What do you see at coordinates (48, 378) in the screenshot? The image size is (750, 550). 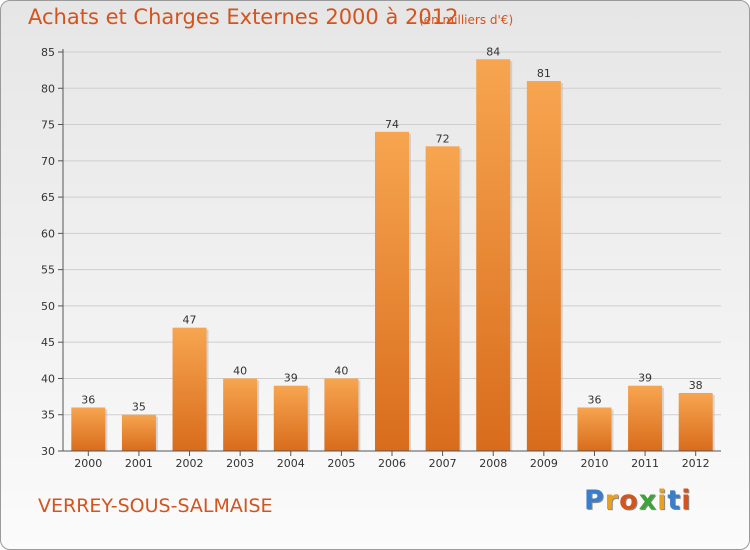 I see `y-tick-label: 40` at bounding box center [48, 378].